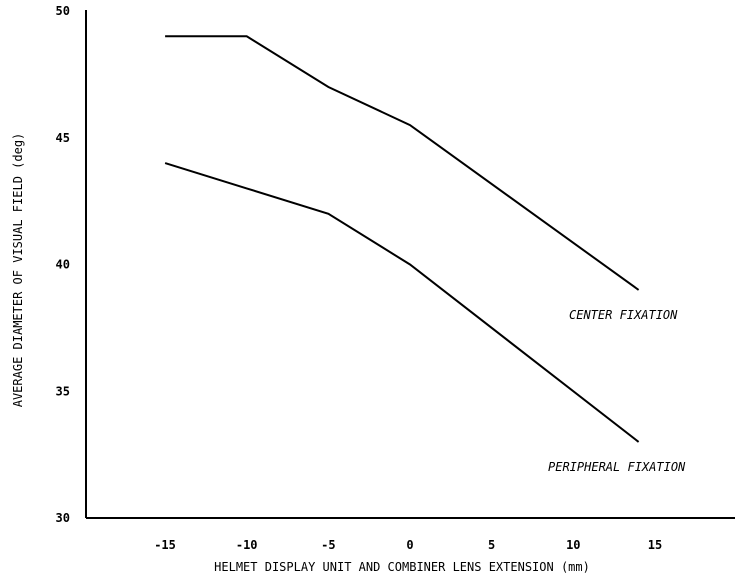  What do you see at coordinates (165, 545) in the screenshot?
I see `x-tick-label: -15` at bounding box center [165, 545].